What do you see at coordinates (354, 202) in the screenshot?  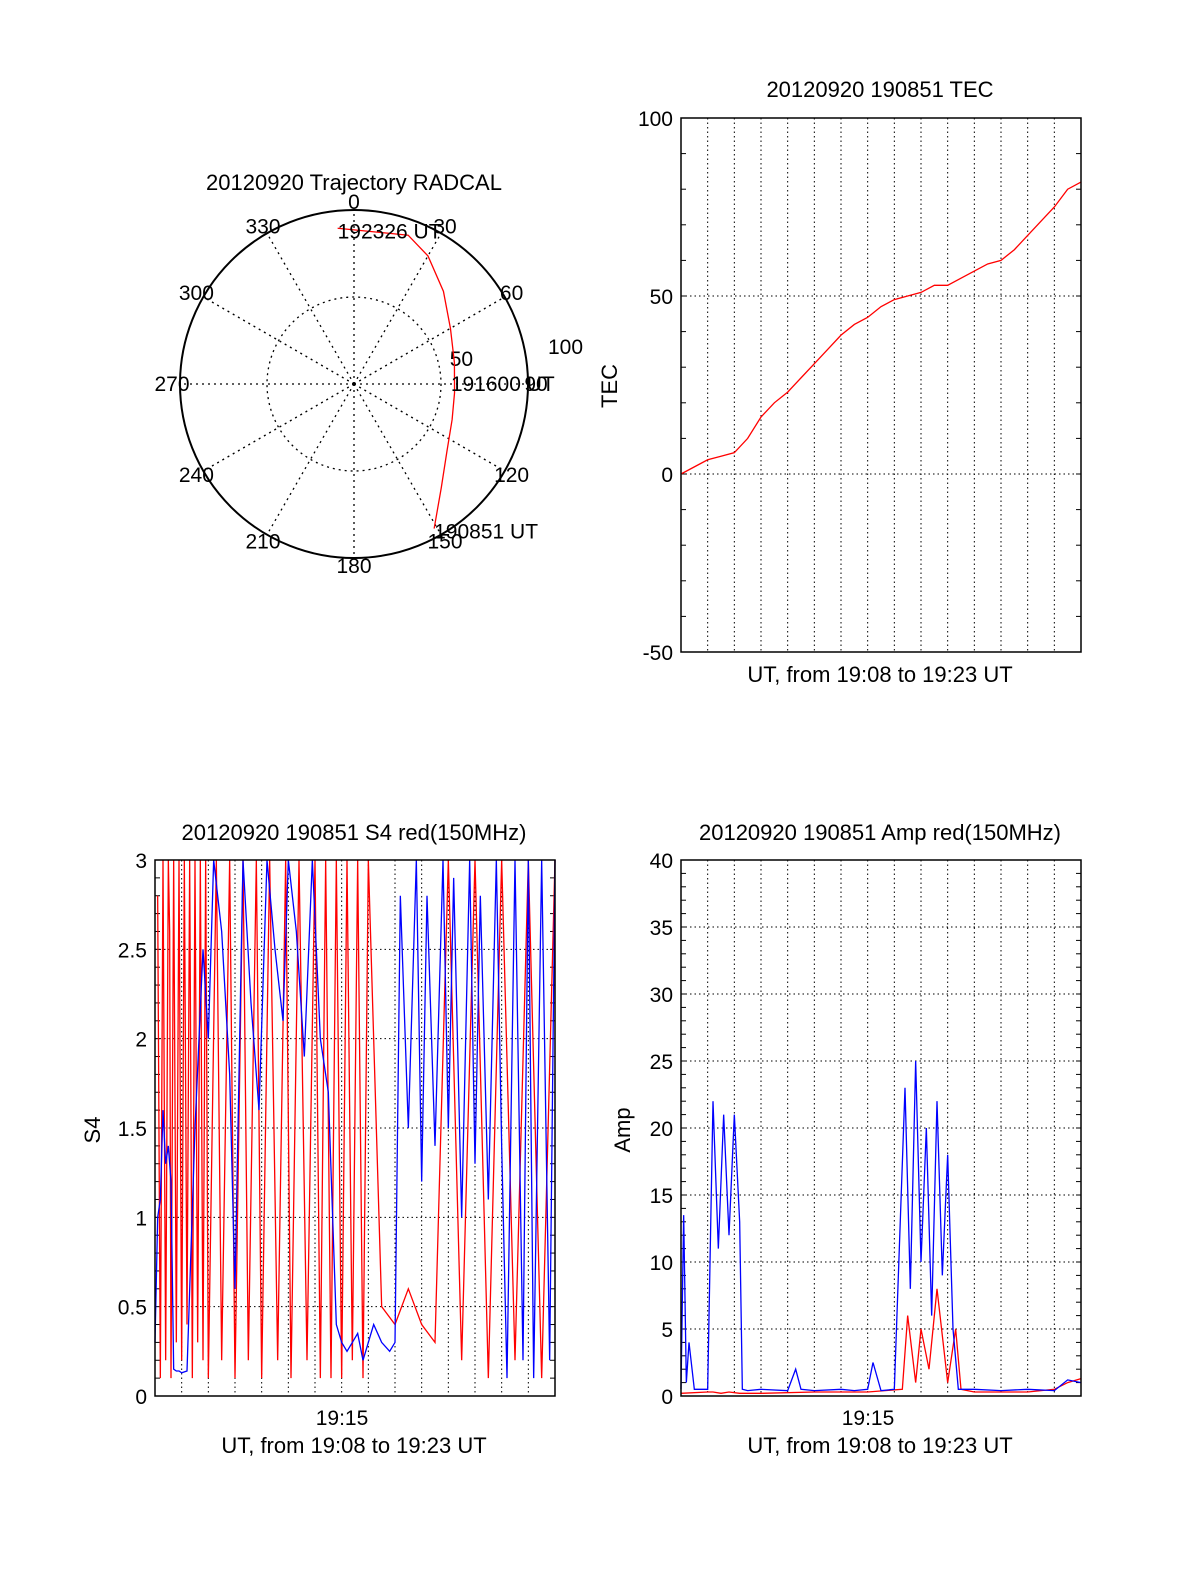 I see `polar-angle-label: 0` at bounding box center [354, 202].